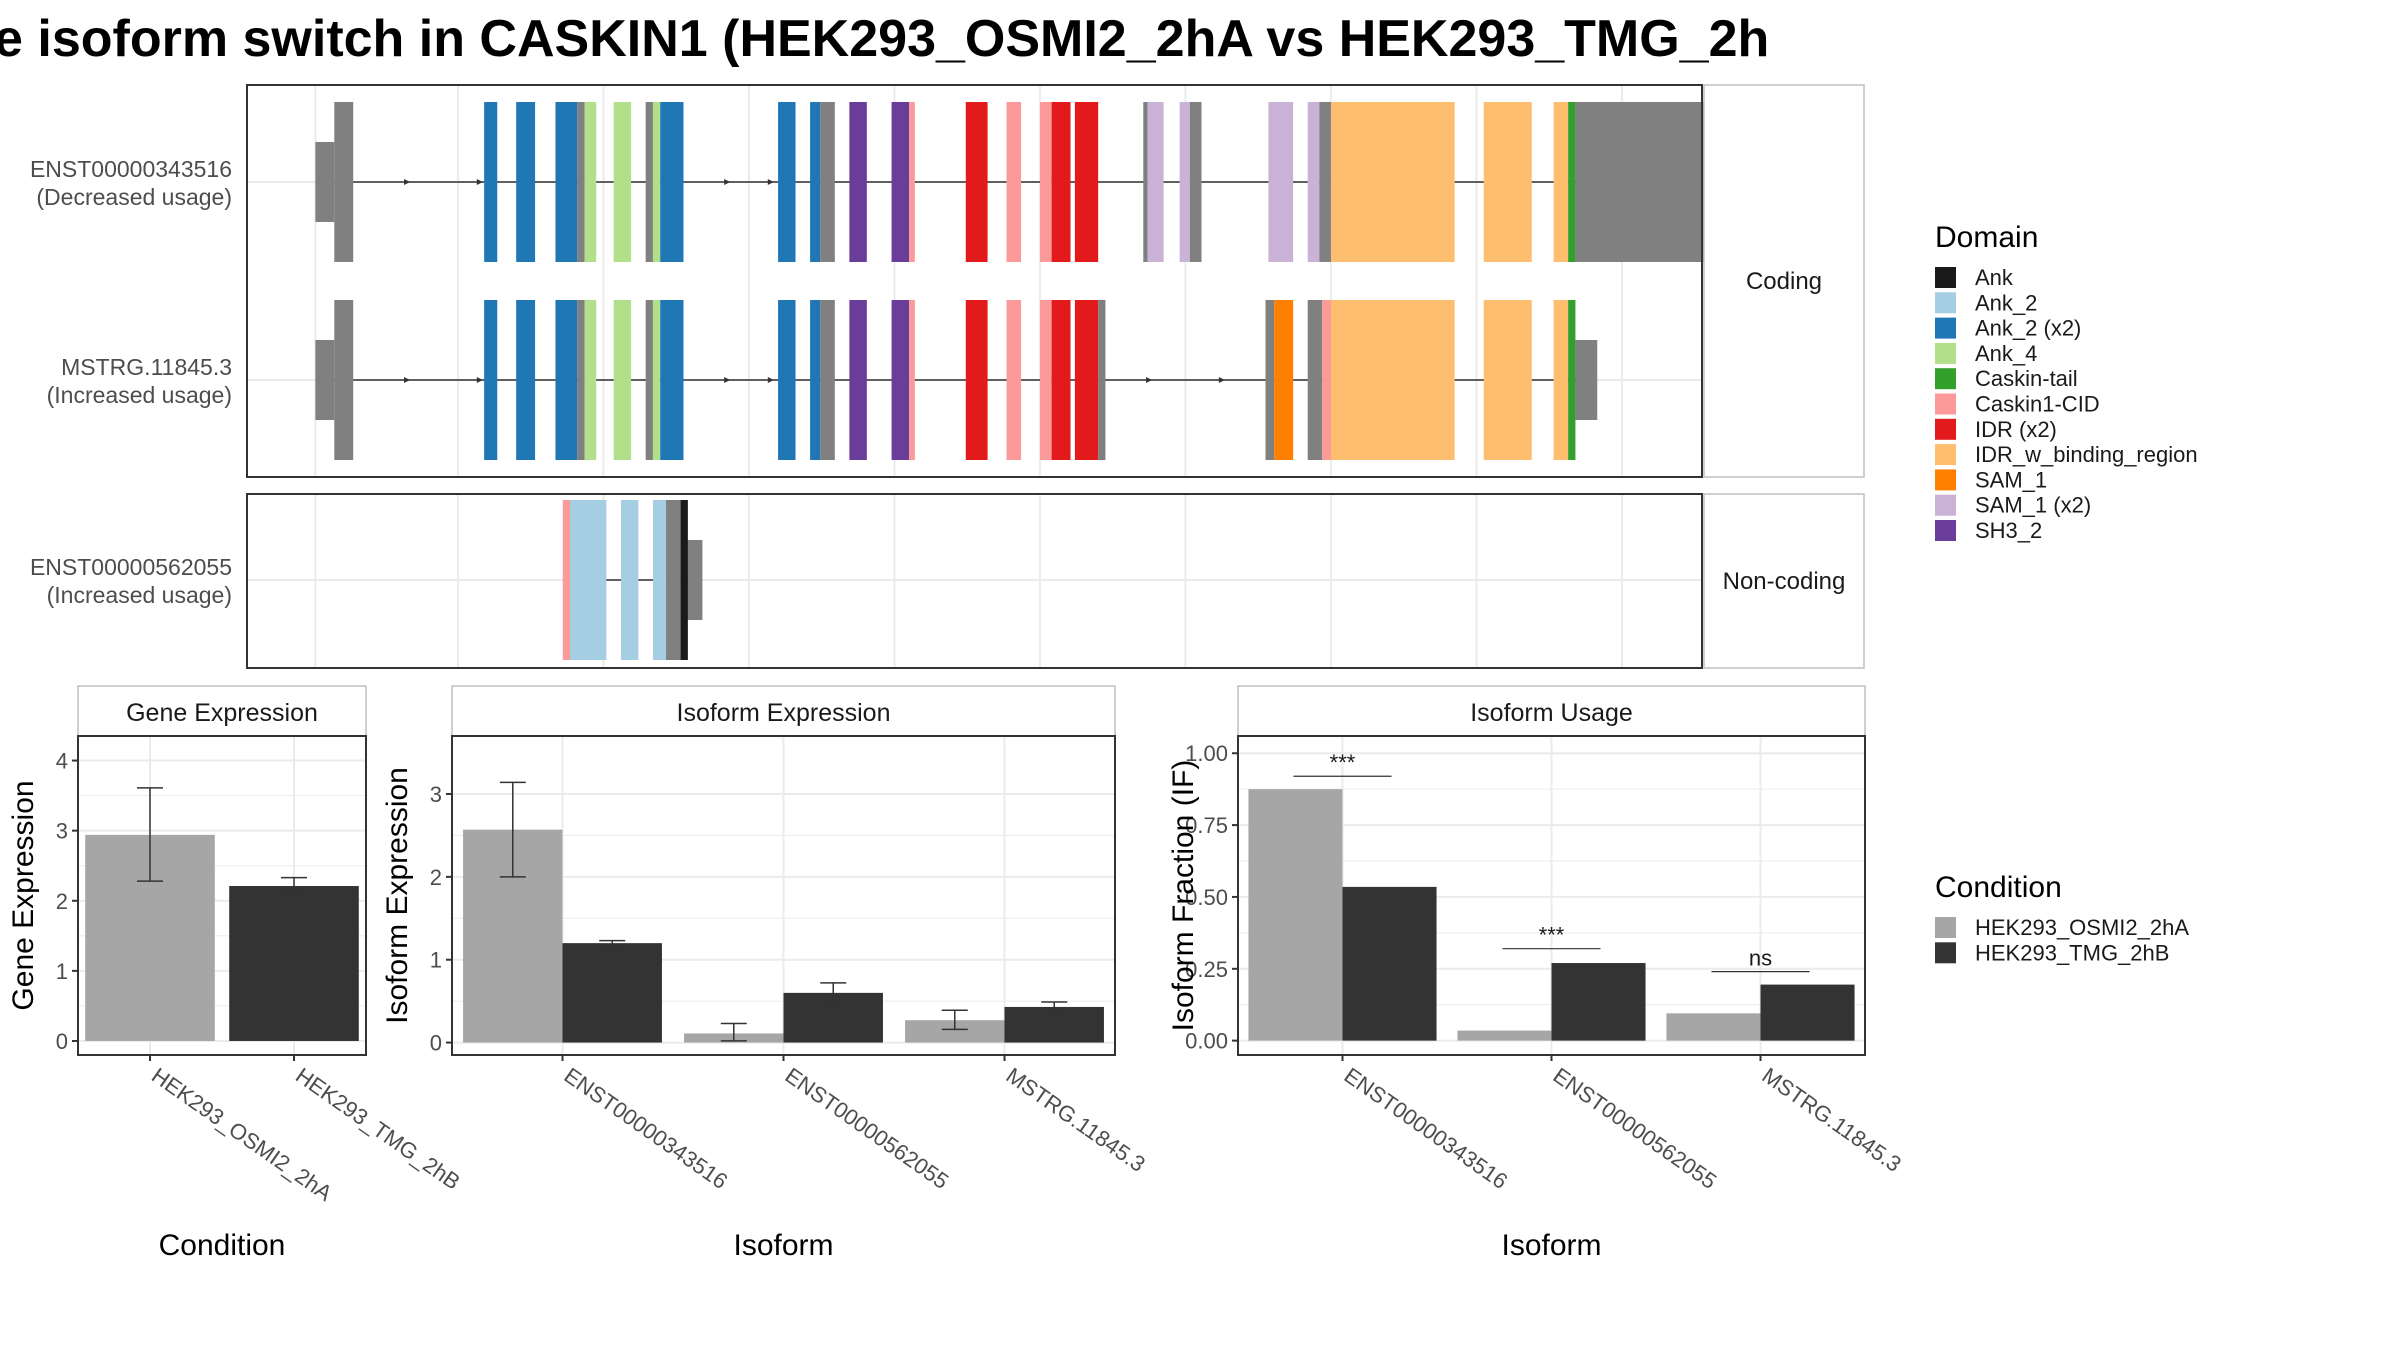  Describe the element at coordinates (2011, 479) in the screenshot. I see `legend-label: SAM_1` at that location.